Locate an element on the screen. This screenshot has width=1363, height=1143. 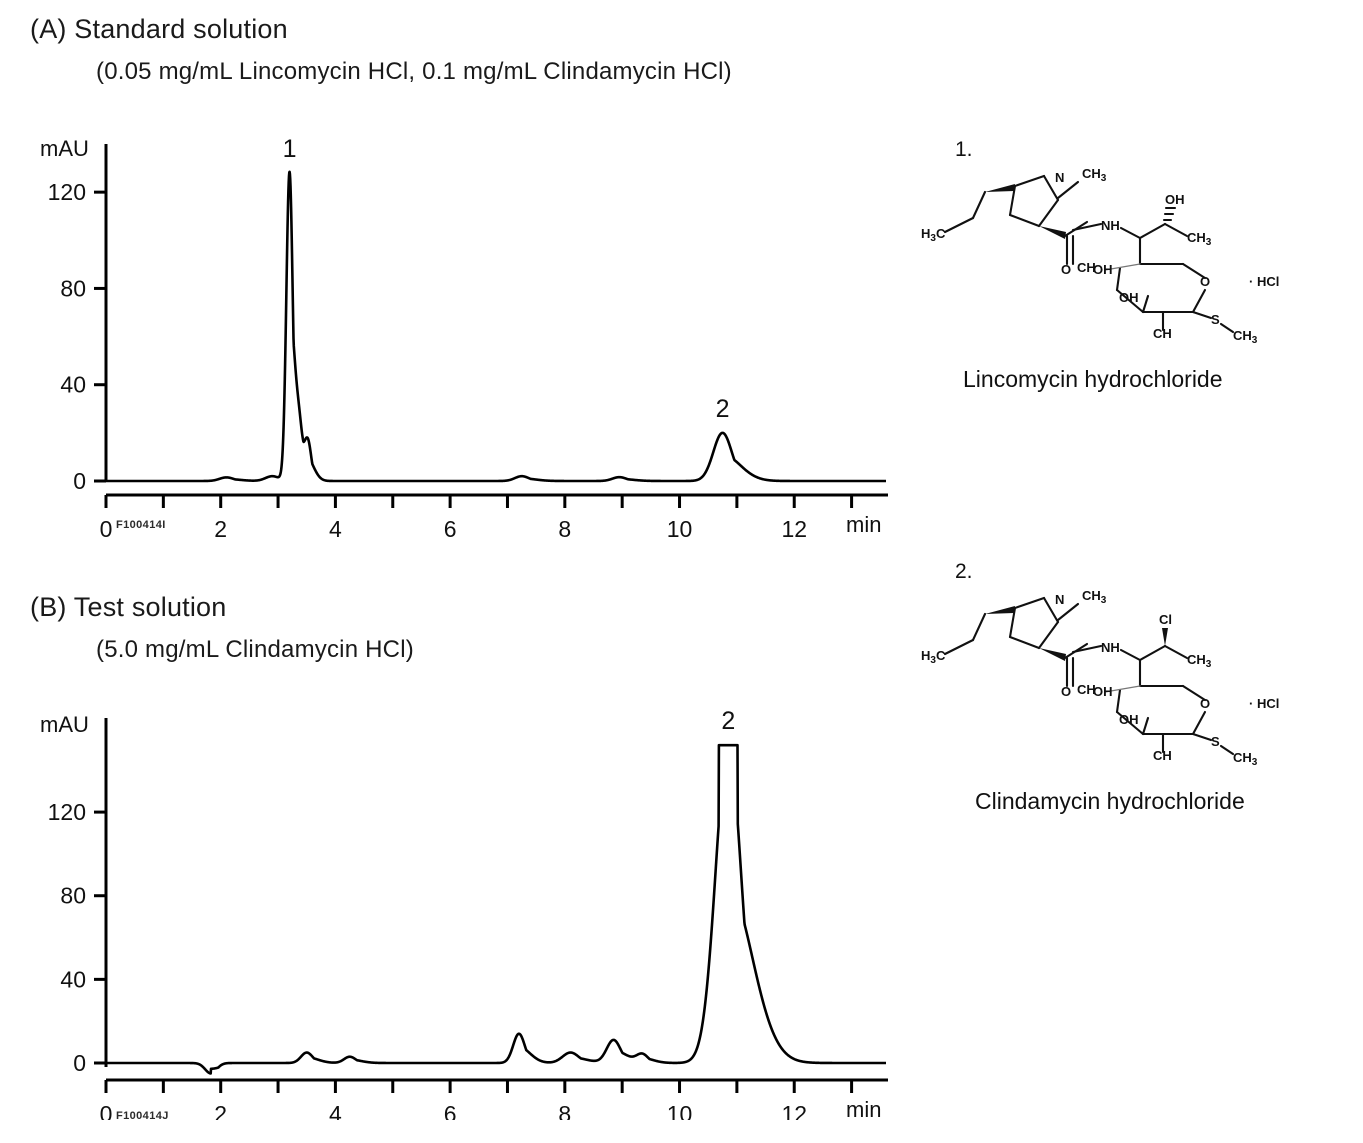
atom-label-oh-top: OH is located at coordinates (1175, 199).